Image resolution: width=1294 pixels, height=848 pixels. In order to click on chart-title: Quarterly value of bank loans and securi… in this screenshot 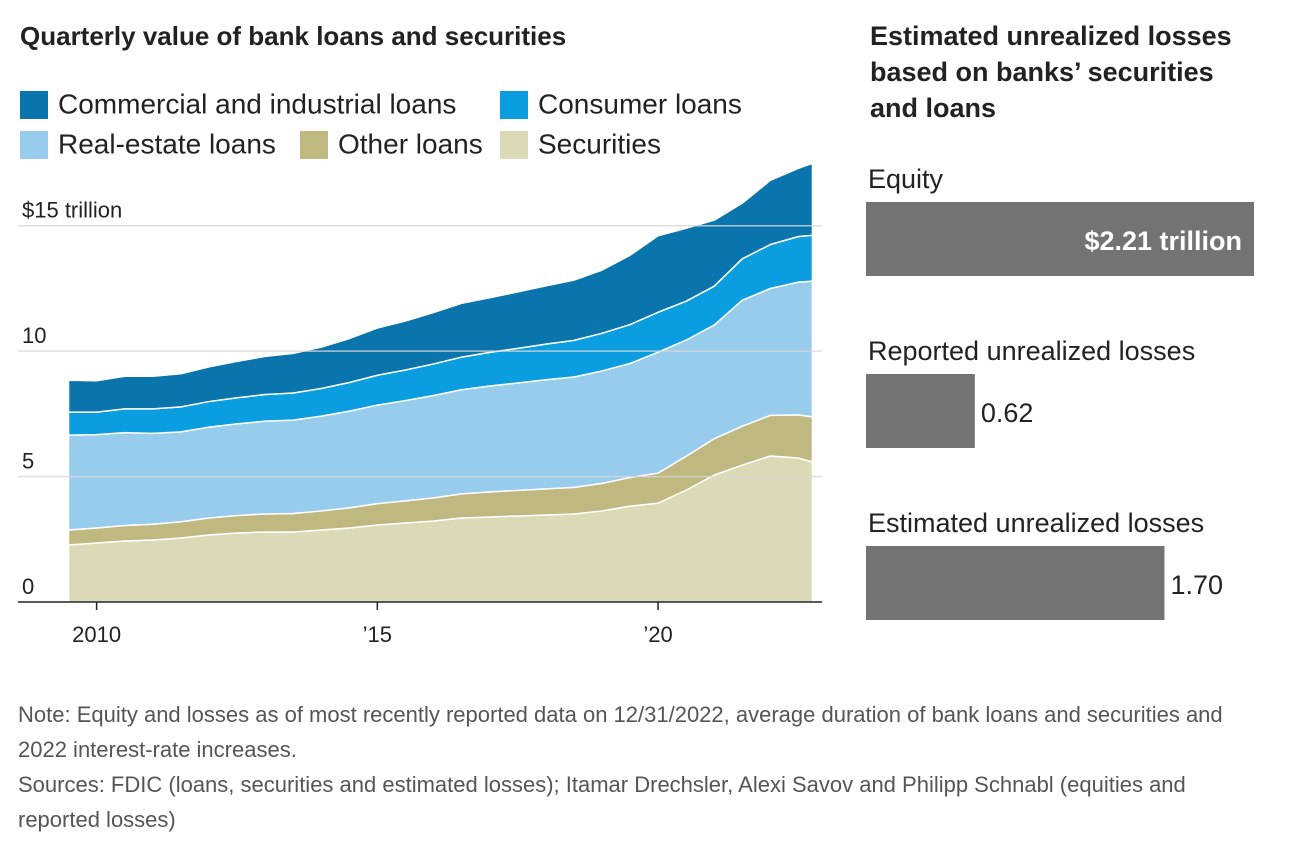, I will do `click(293, 36)`.